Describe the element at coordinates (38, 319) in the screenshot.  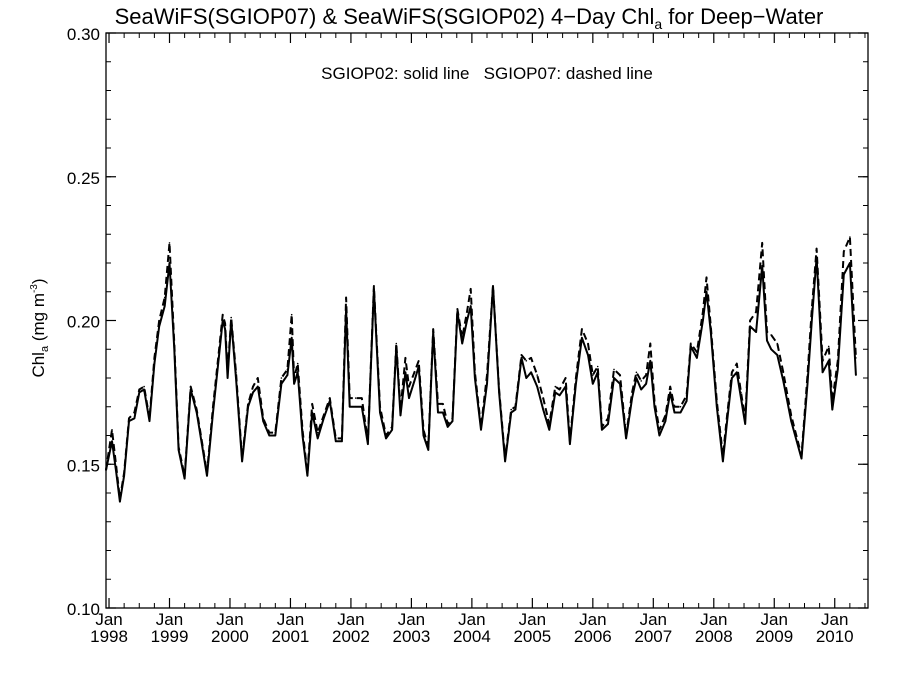
I see `y-axis-label-unit: (mg m` at that location.